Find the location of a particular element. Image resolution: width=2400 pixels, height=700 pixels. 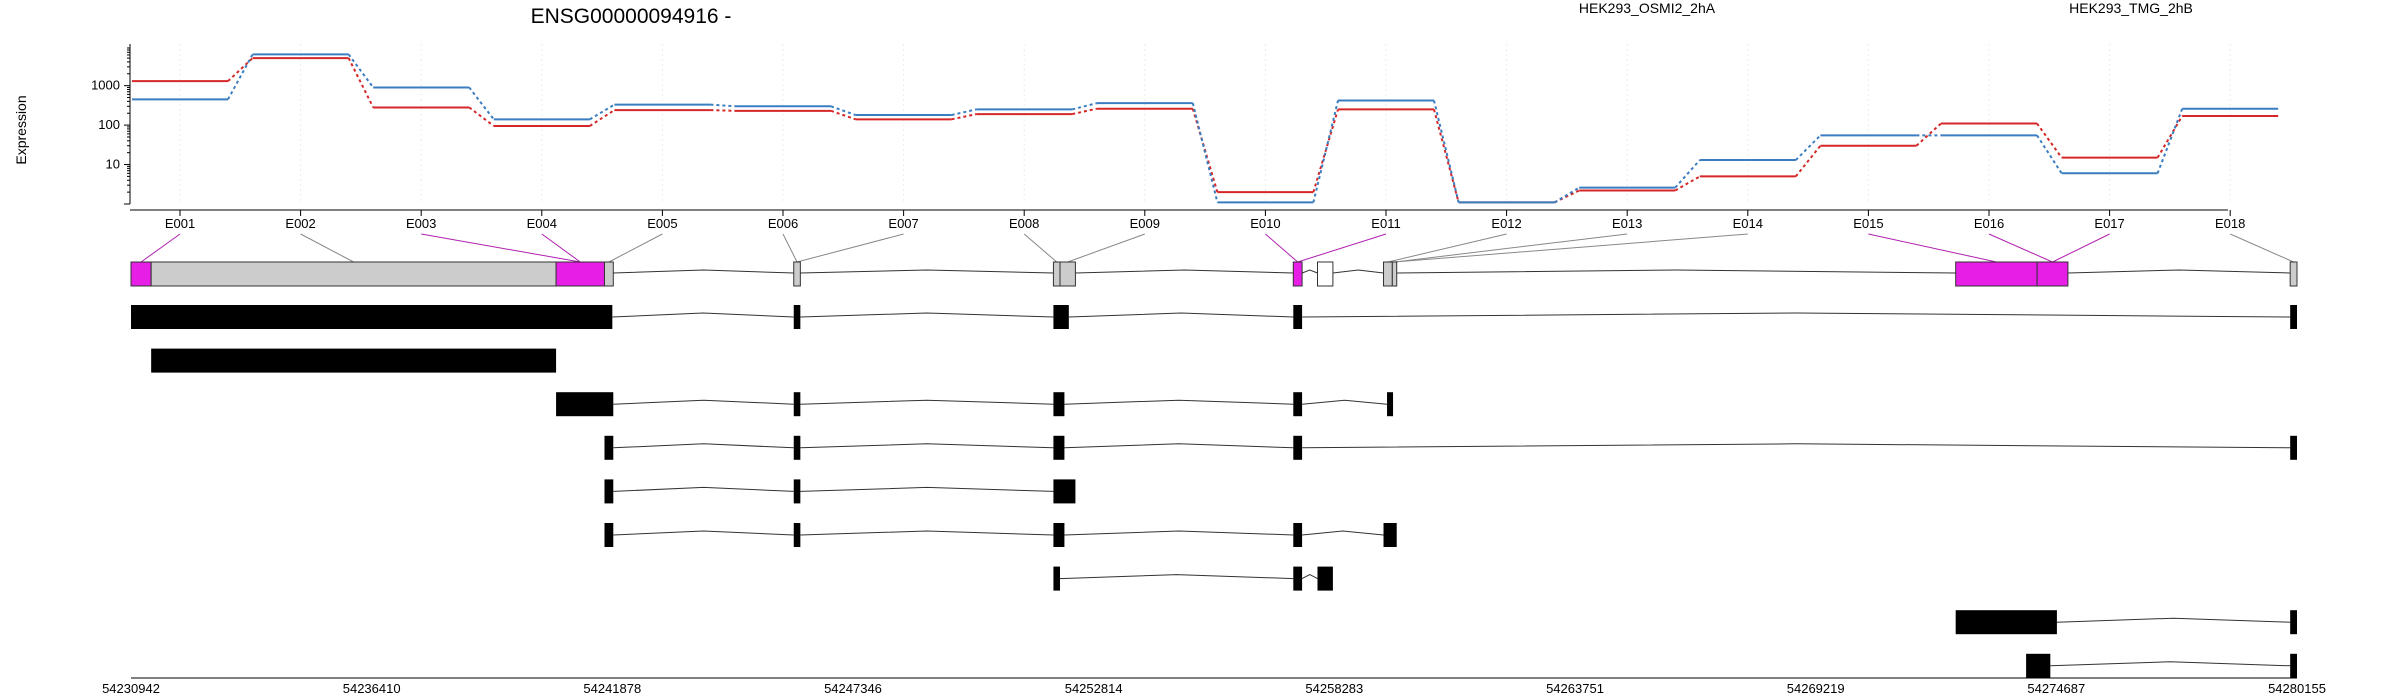

y-axis-label: Expression is located at coordinates (21, 129).